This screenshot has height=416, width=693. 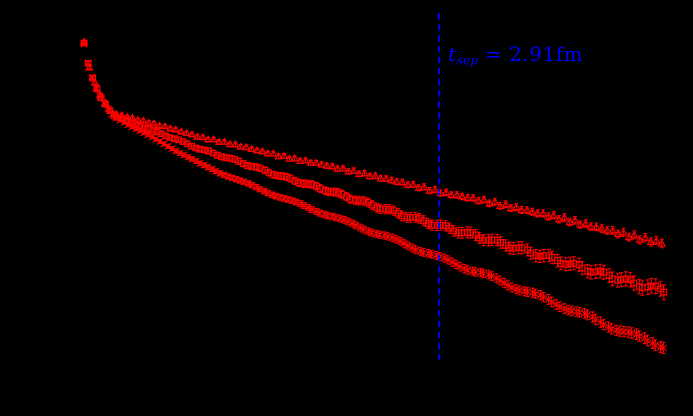 I want to click on tsep-annotation: tsep = 2.91fm, so click(x=515, y=55).